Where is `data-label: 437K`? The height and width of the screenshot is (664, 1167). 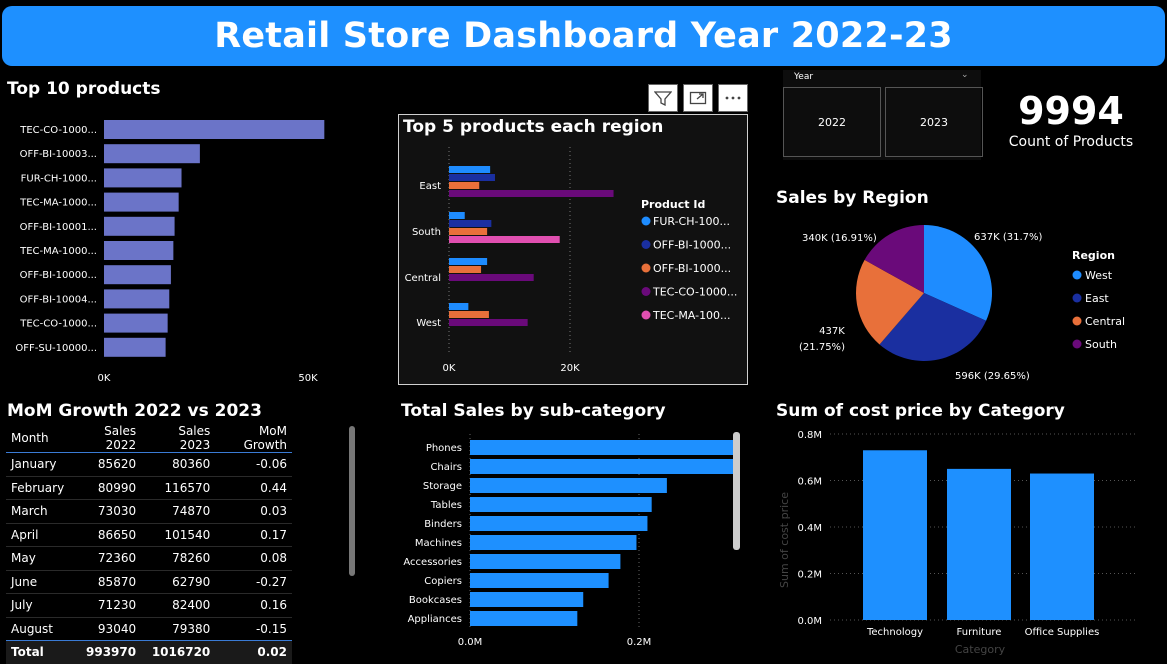
data-label: 437K is located at coordinates (832, 331).